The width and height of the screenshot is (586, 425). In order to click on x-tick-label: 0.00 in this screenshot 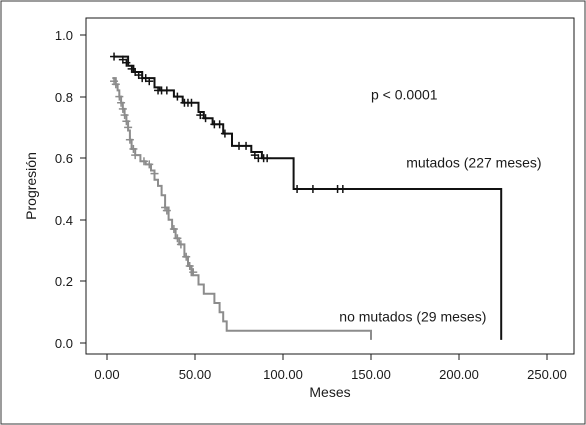, I will do `click(106, 374)`.